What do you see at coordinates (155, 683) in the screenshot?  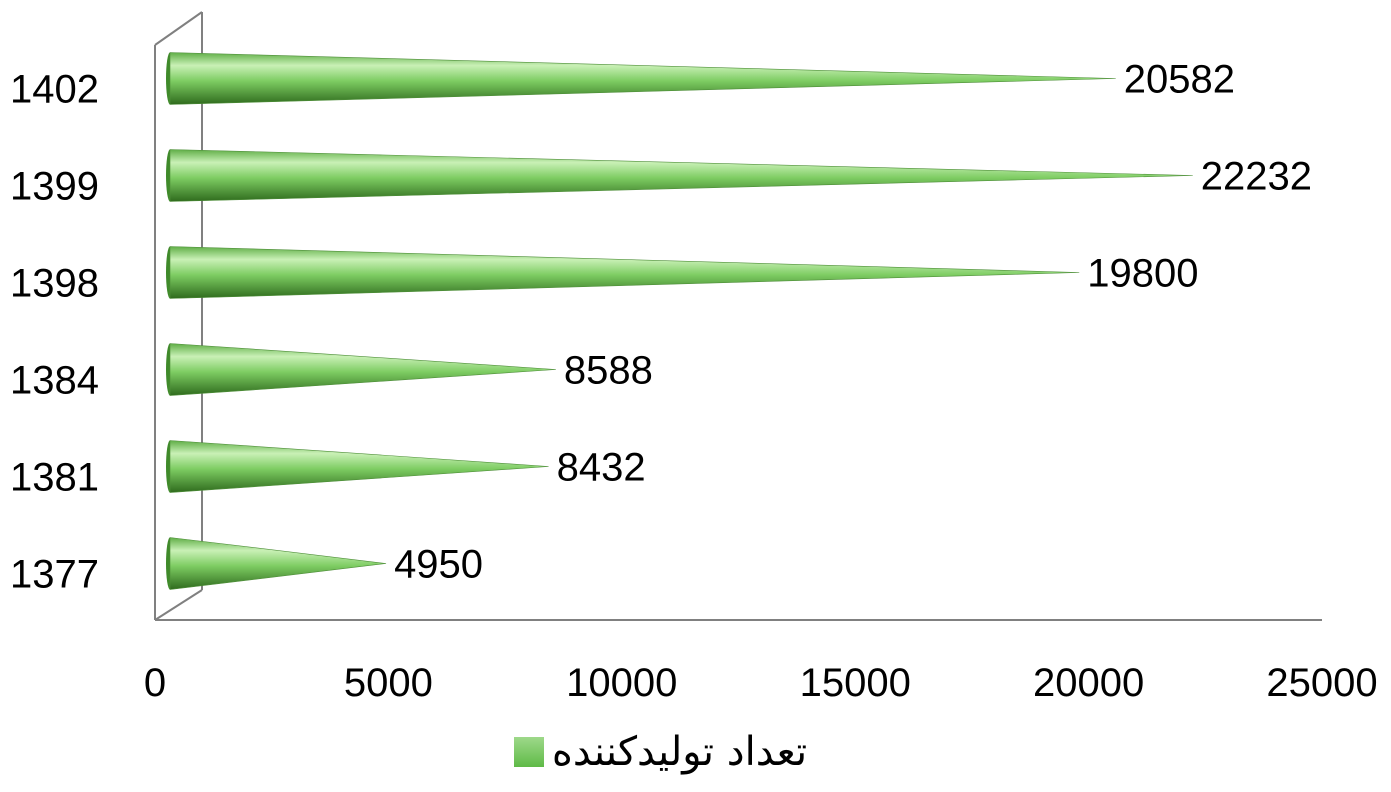 I see `x-tick-label: 0` at bounding box center [155, 683].